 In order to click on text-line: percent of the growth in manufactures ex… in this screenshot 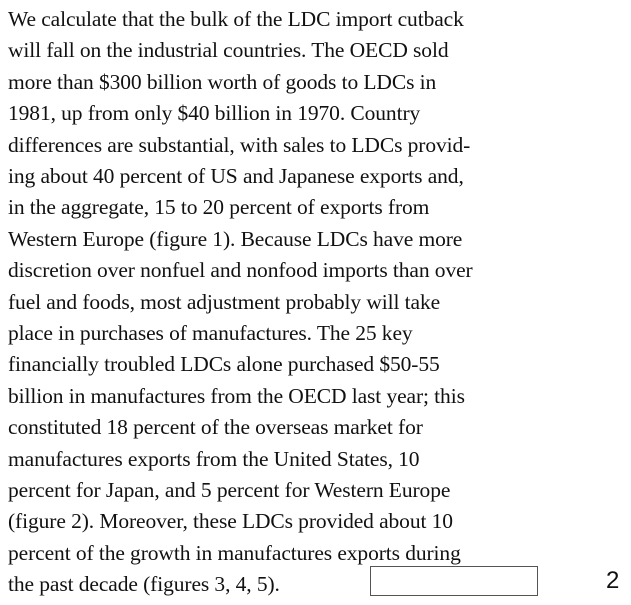, I will do `click(234, 552)`.